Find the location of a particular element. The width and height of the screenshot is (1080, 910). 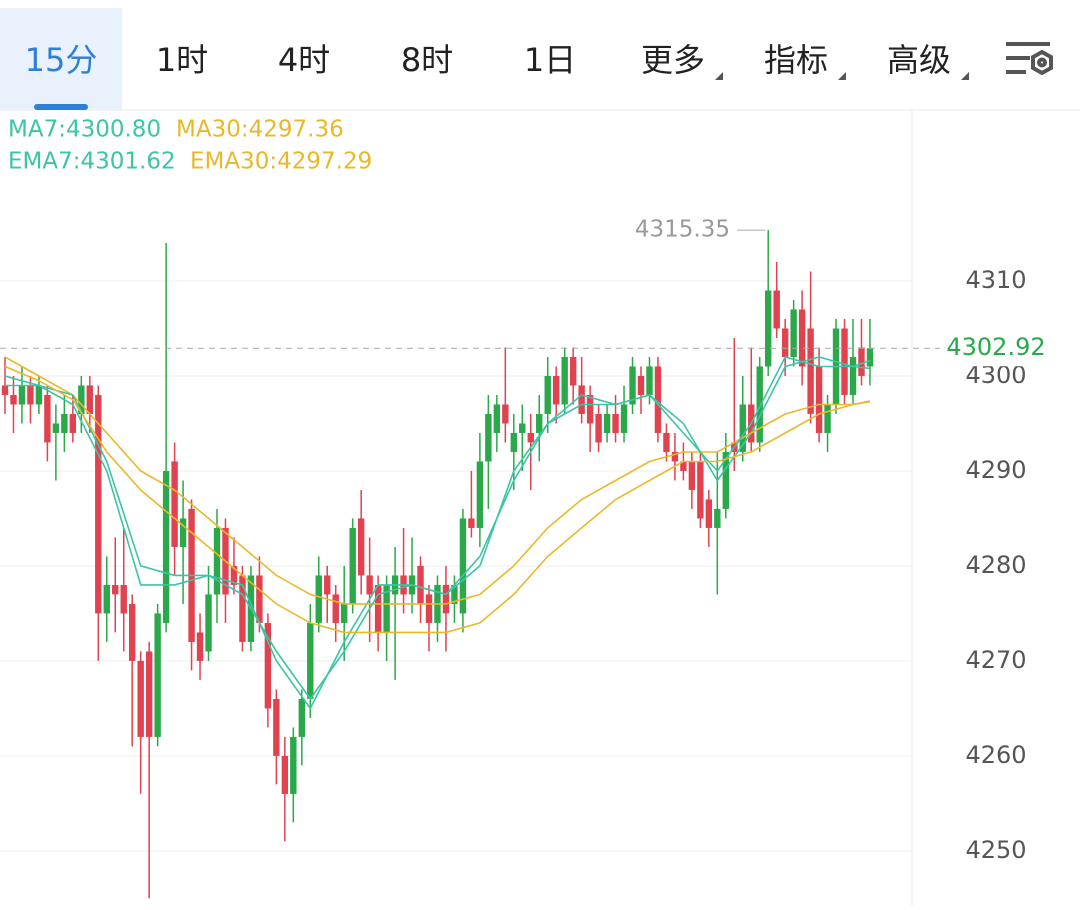

active-tab-bg is located at coordinates (61, 59).